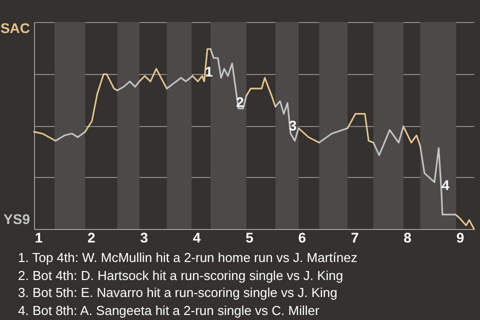 Image resolution: width=480 pixels, height=320 pixels. Describe the element at coordinates (302, 238) in the screenshot. I see `x-tick-label: 6` at that location.